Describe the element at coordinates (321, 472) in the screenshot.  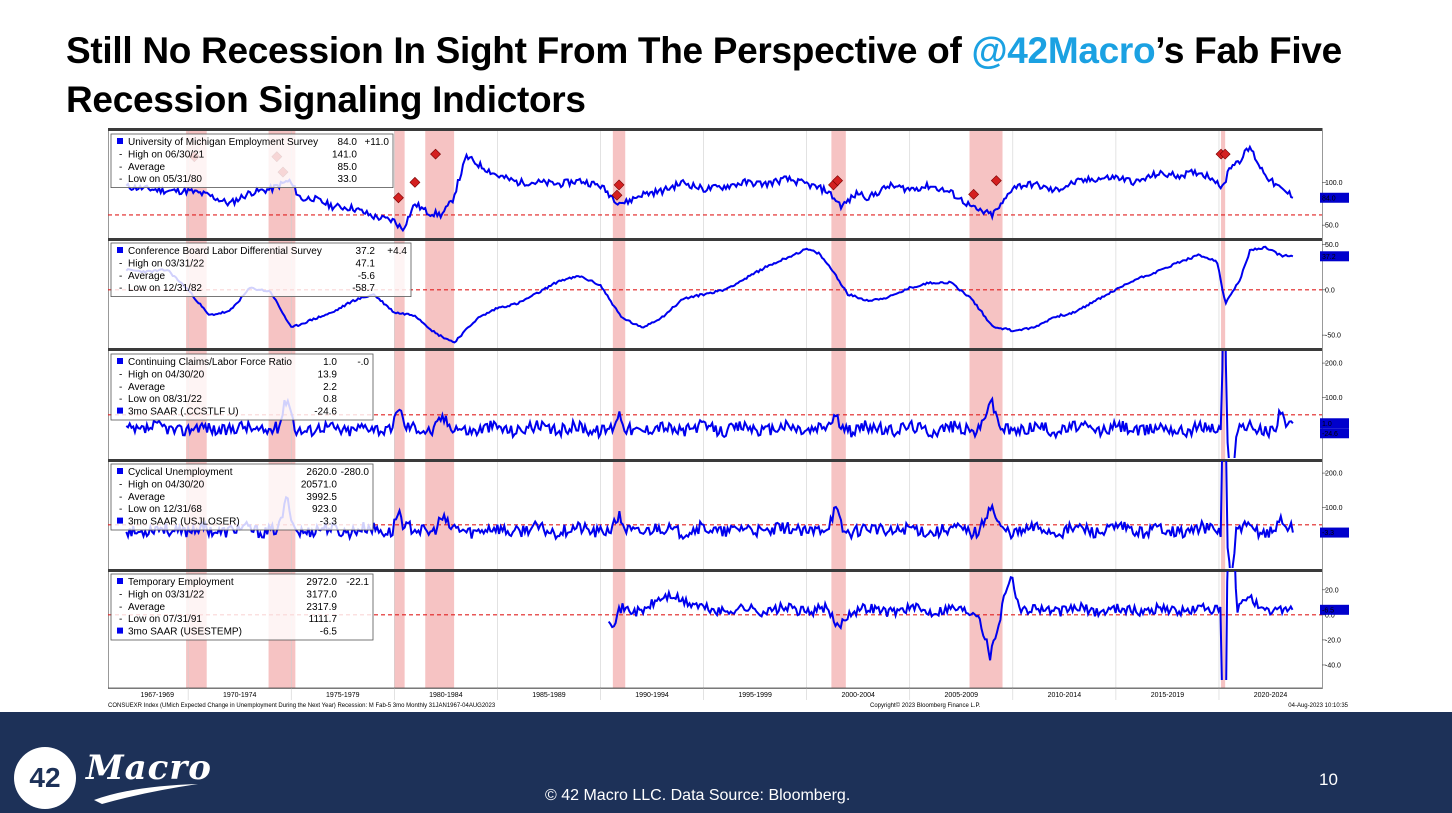
I see `legend-value: 2620.0` at that location.